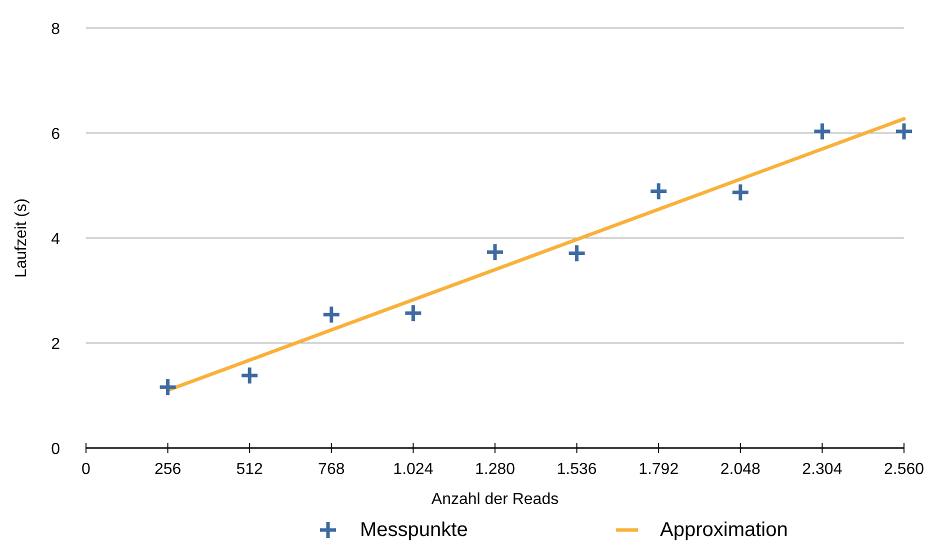 This screenshot has height=556, width=936. I want to click on x-tick-label: 512, so click(250, 469).